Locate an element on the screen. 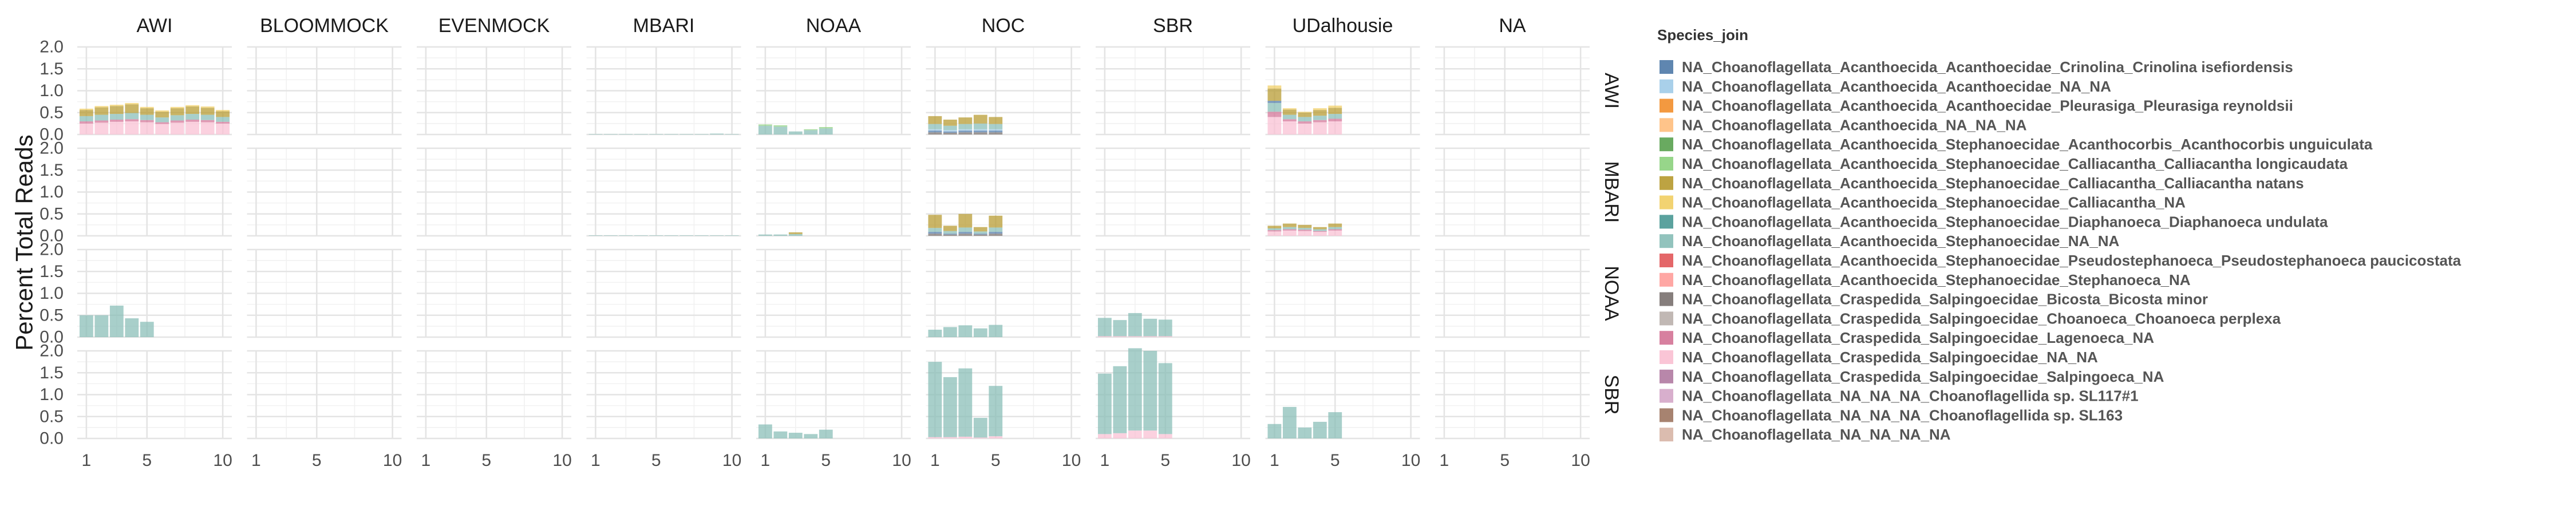 This screenshot has height=518, width=2576. facet-panel-MBARI-BLOOMMOCK is located at coordinates (324, 192).